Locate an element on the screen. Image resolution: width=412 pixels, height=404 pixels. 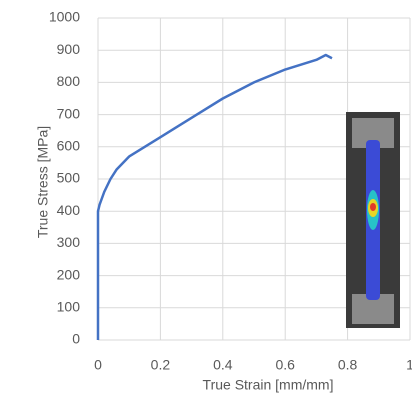
specimen-image is located at coordinates (373, 220).